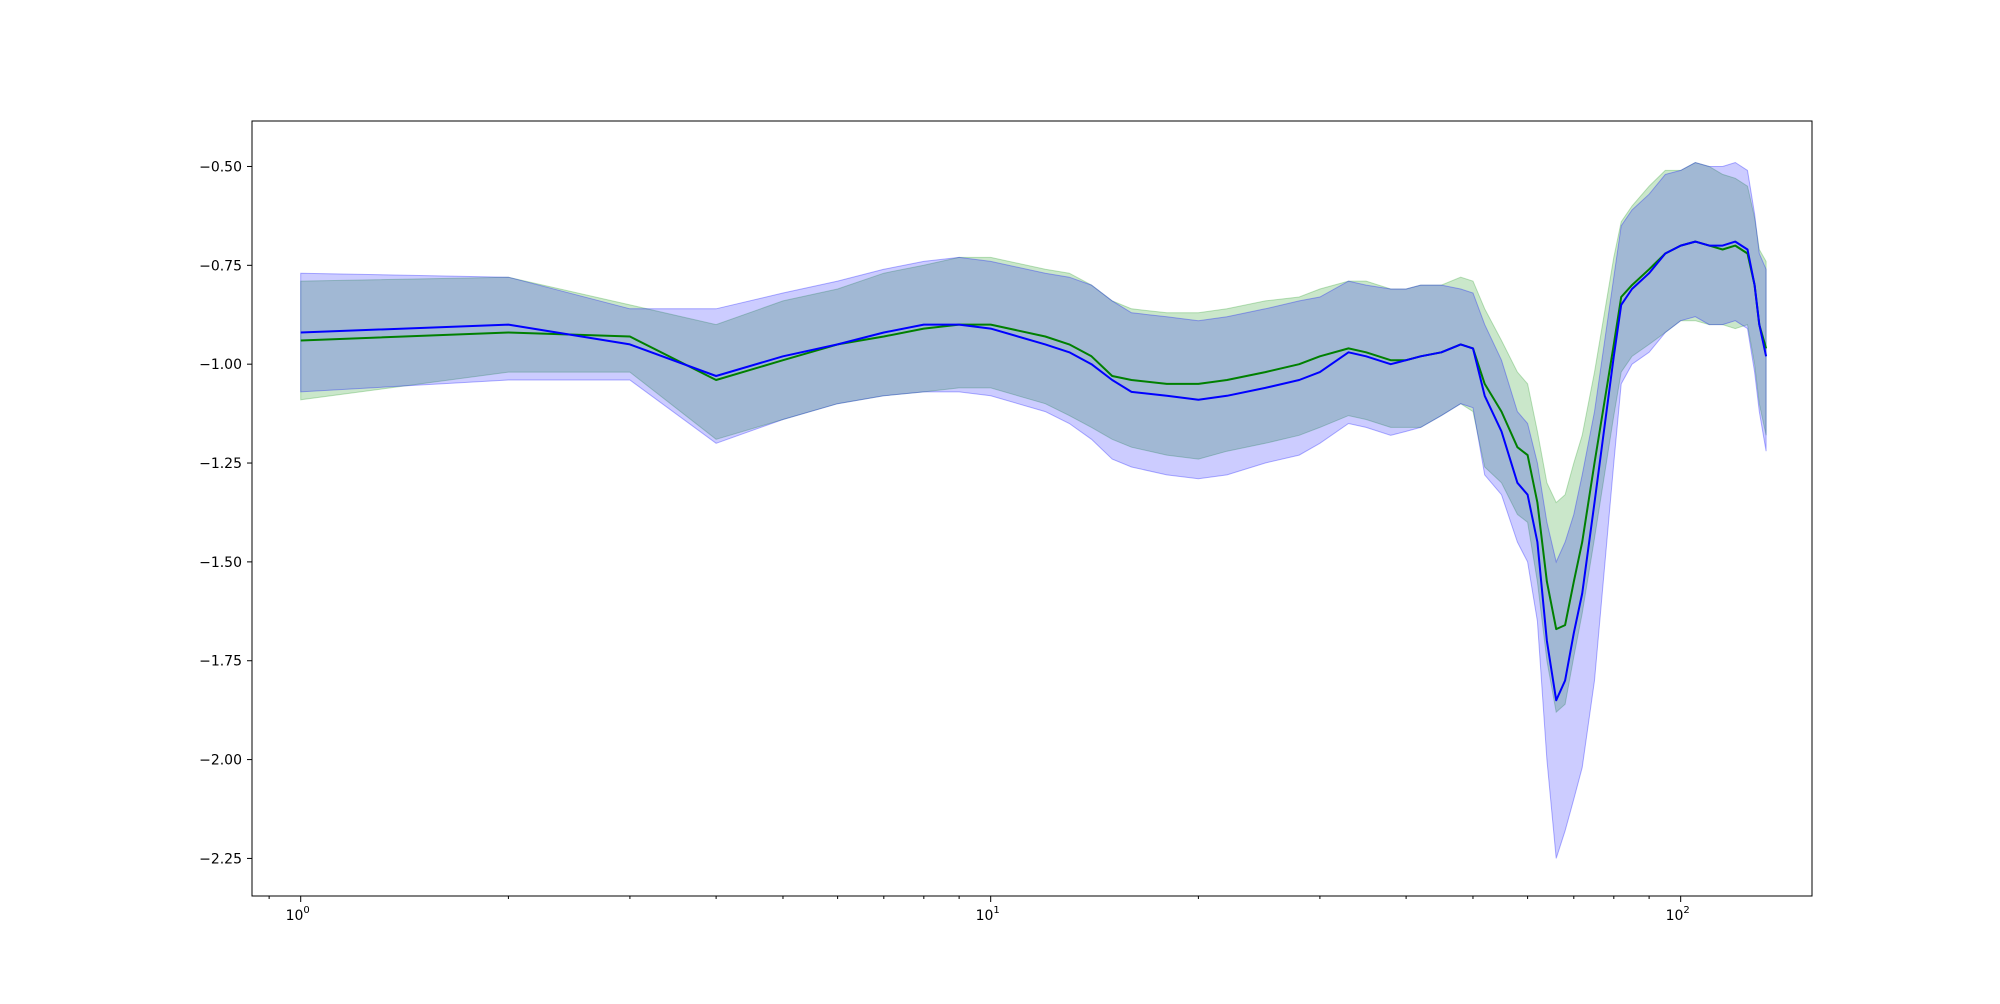 The height and width of the screenshot is (1004, 2000). I want to click on y-tick-label: −0.50, so click(220, 167).